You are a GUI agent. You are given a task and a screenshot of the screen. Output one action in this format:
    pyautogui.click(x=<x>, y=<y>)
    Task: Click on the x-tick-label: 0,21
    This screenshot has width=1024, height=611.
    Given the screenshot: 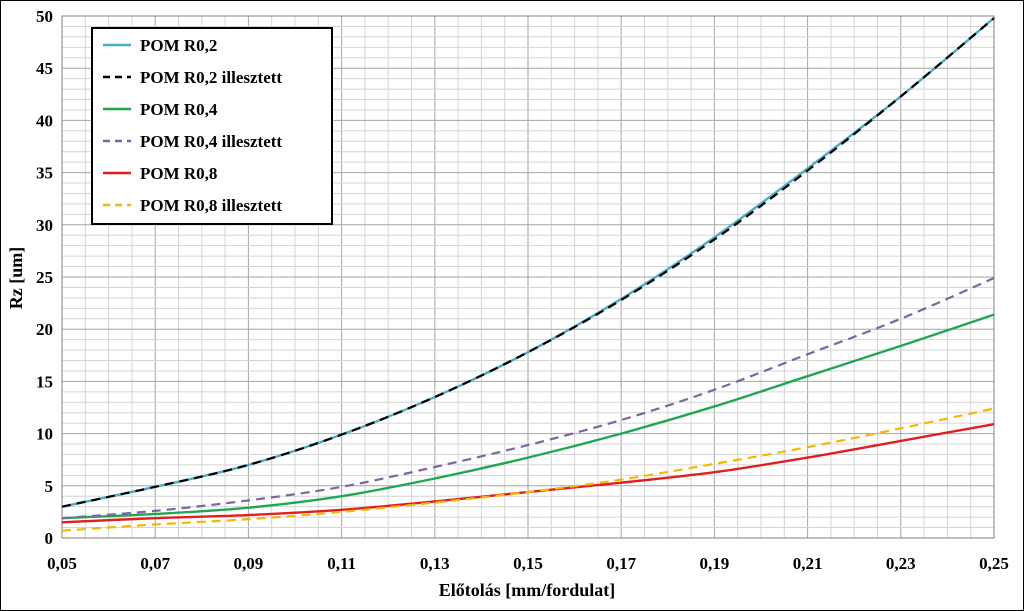 What is the action you would take?
    pyautogui.click(x=808, y=563)
    